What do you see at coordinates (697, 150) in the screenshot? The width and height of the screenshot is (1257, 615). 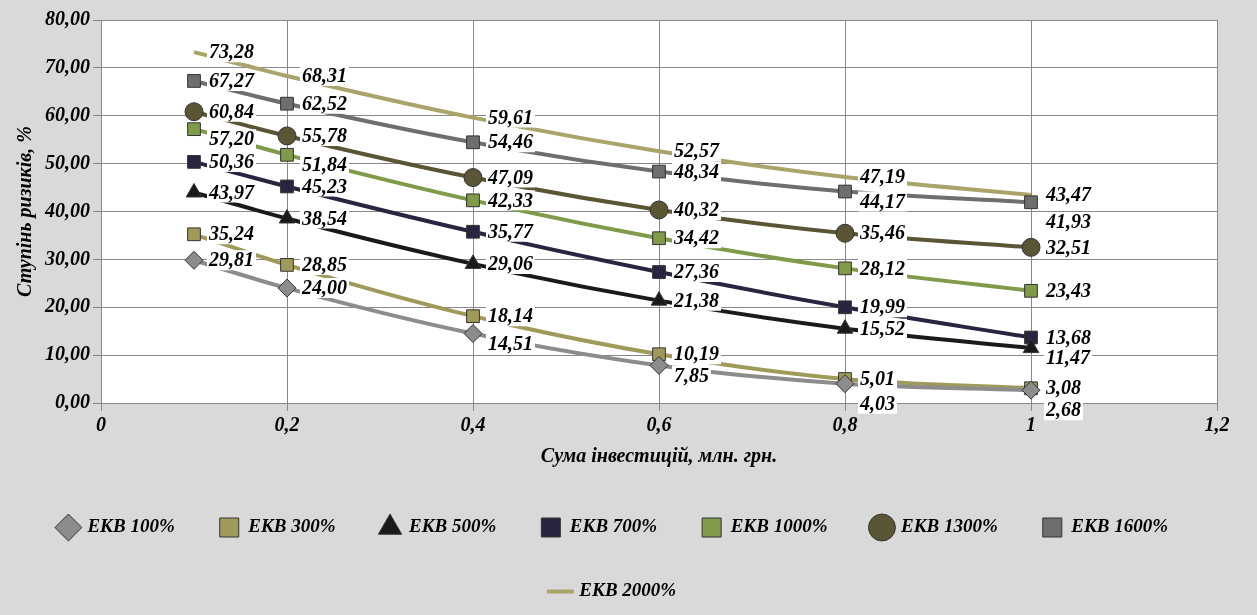 I see `data-label: 52,57` at bounding box center [697, 150].